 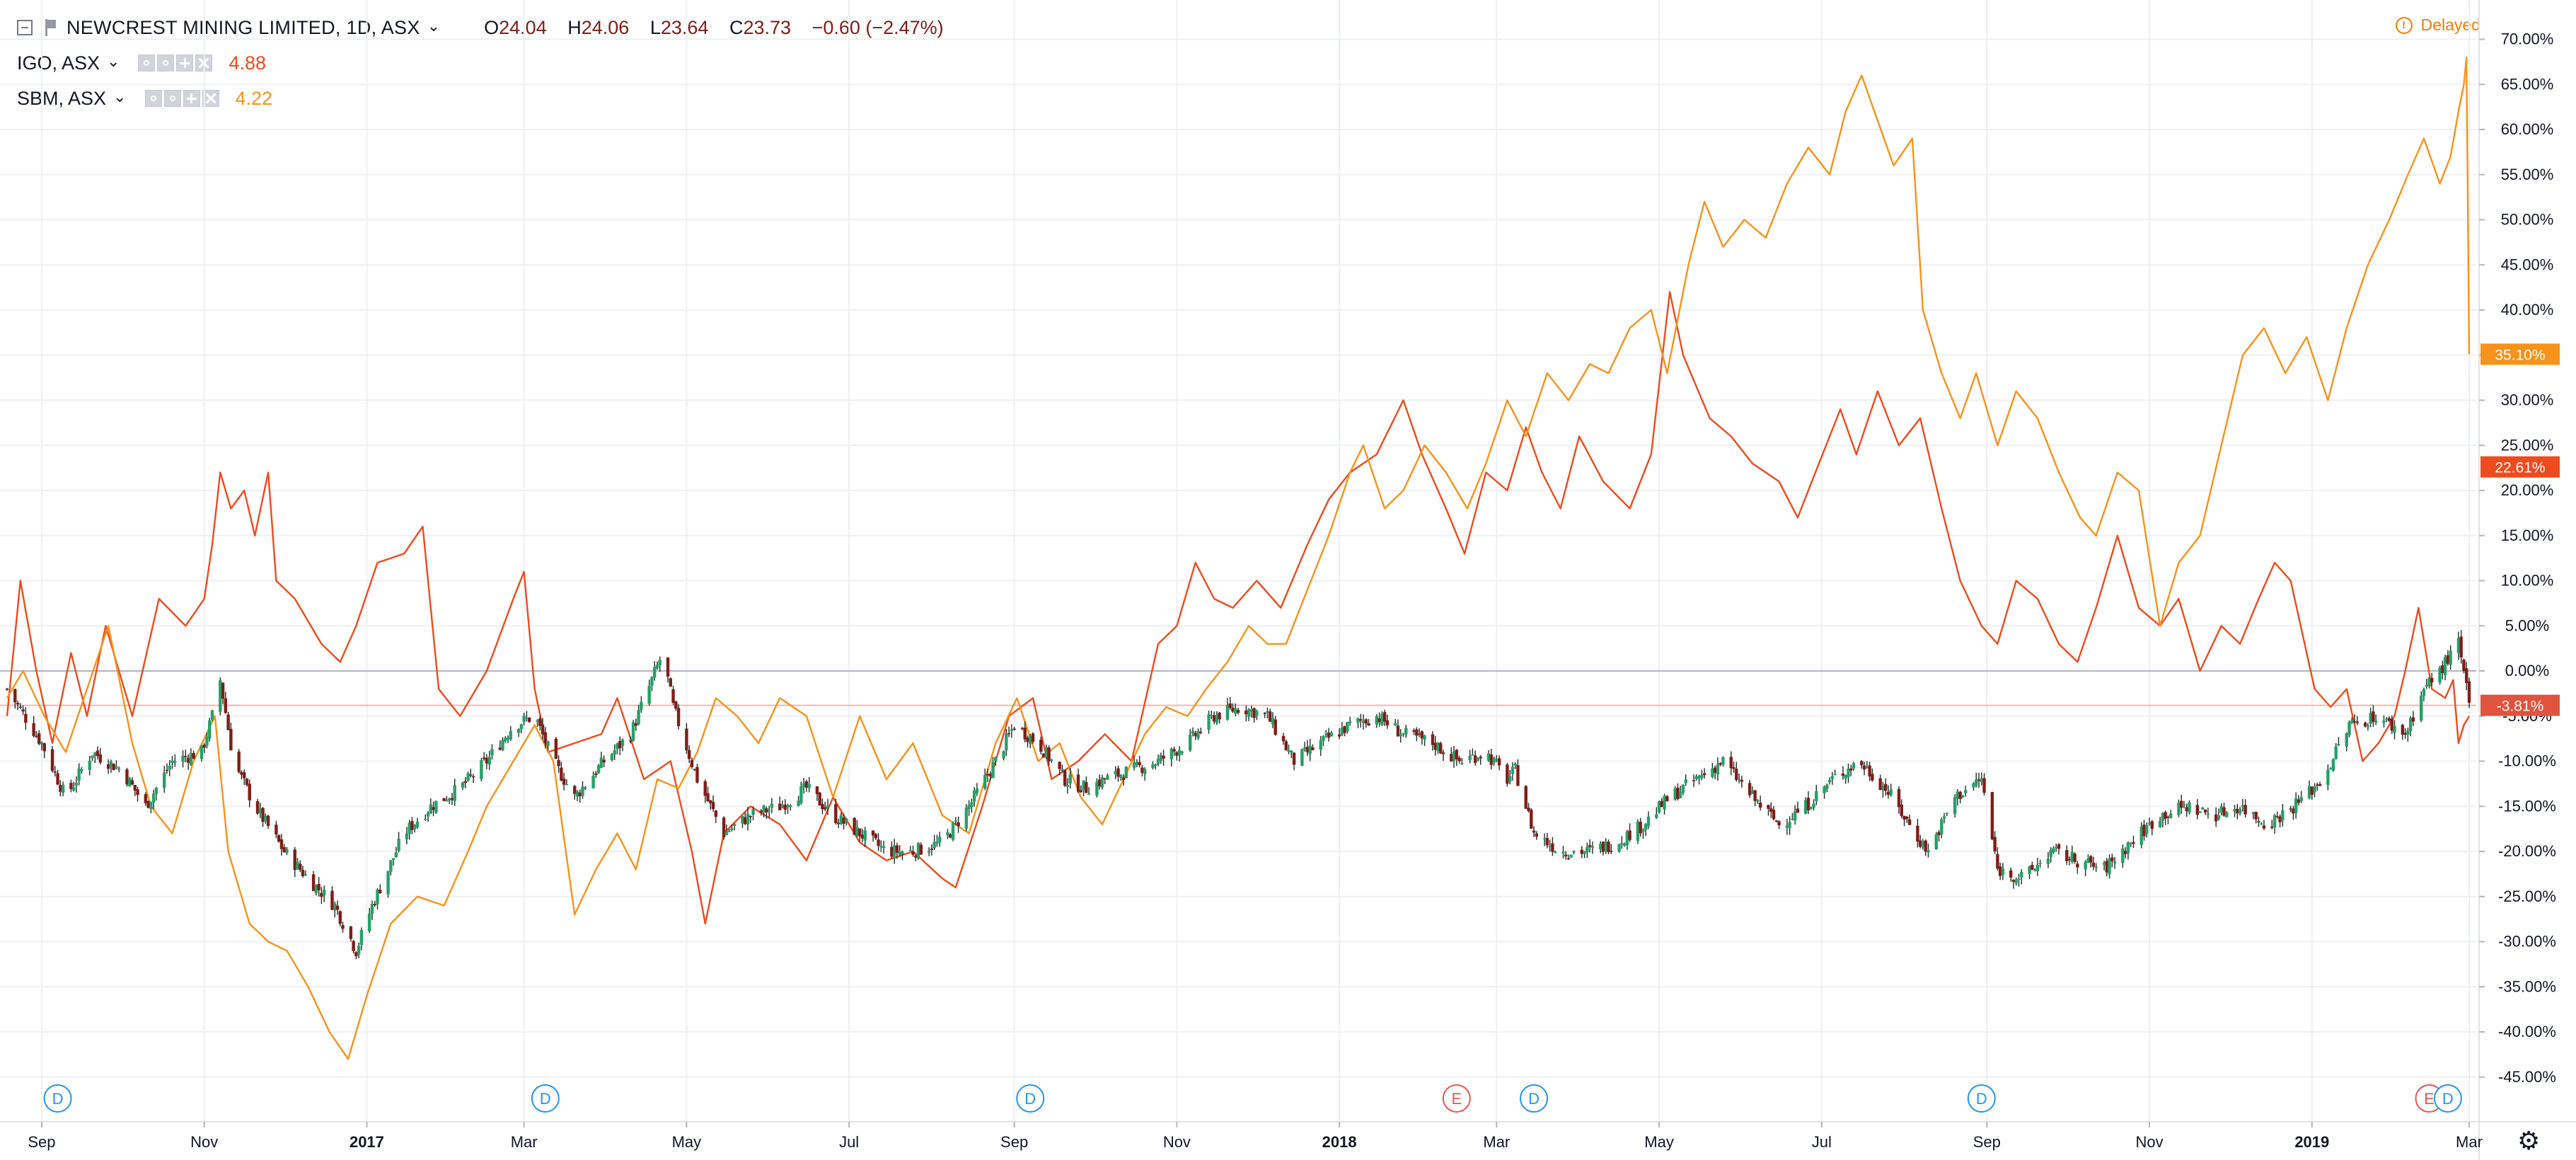 I want to click on delayed-indicator: ! Delayed, so click(x=2437, y=25).